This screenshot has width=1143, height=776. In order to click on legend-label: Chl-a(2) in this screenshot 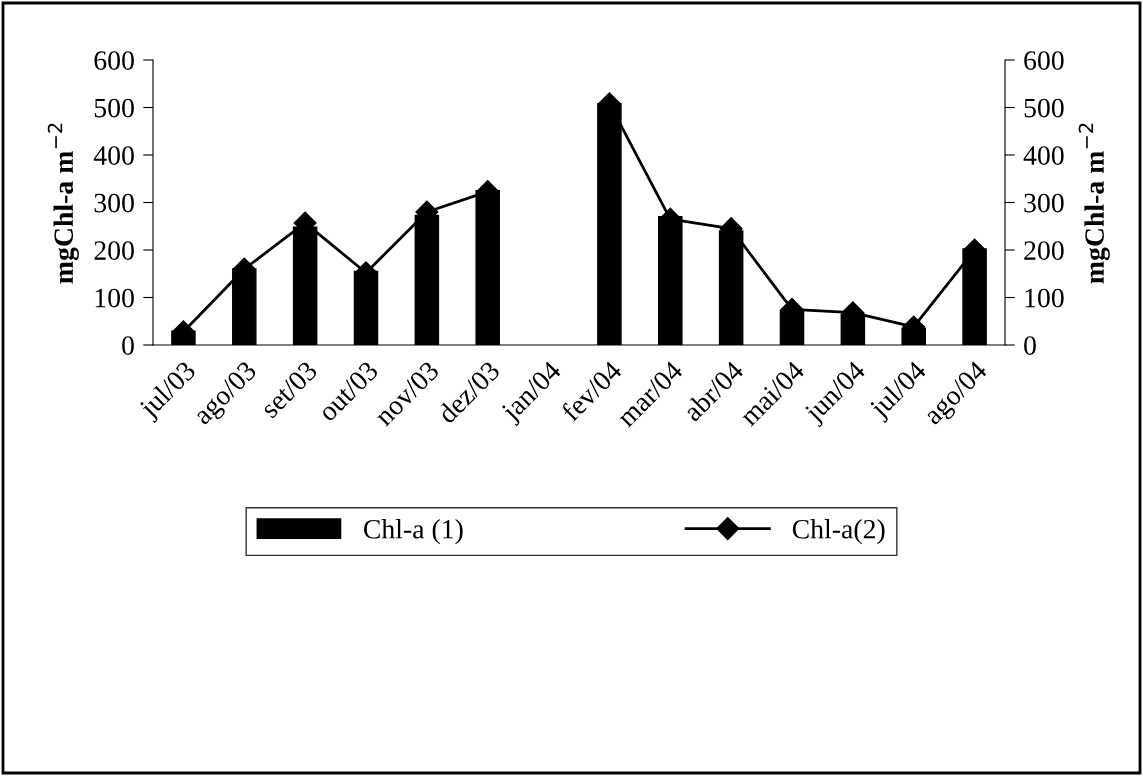, I will do `click(838, 532)`.